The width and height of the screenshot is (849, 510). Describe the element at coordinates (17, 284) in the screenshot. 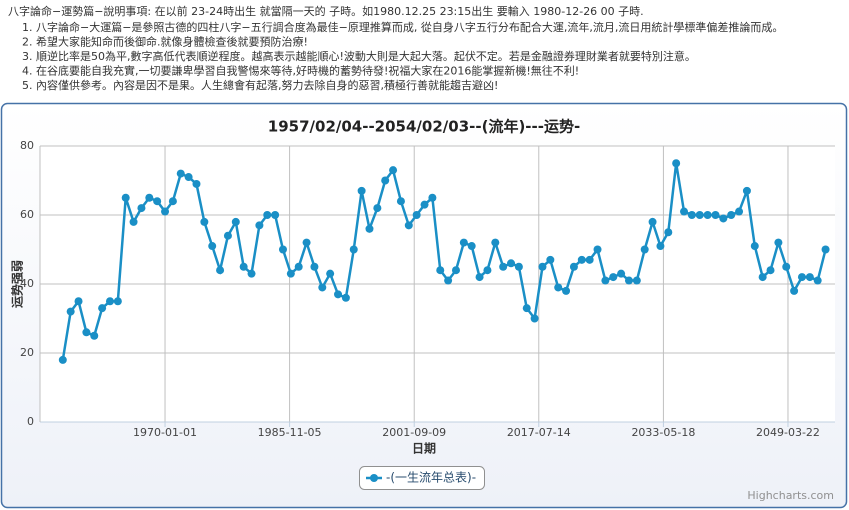

I see `y-axis-label: 运势强弱` at that location.